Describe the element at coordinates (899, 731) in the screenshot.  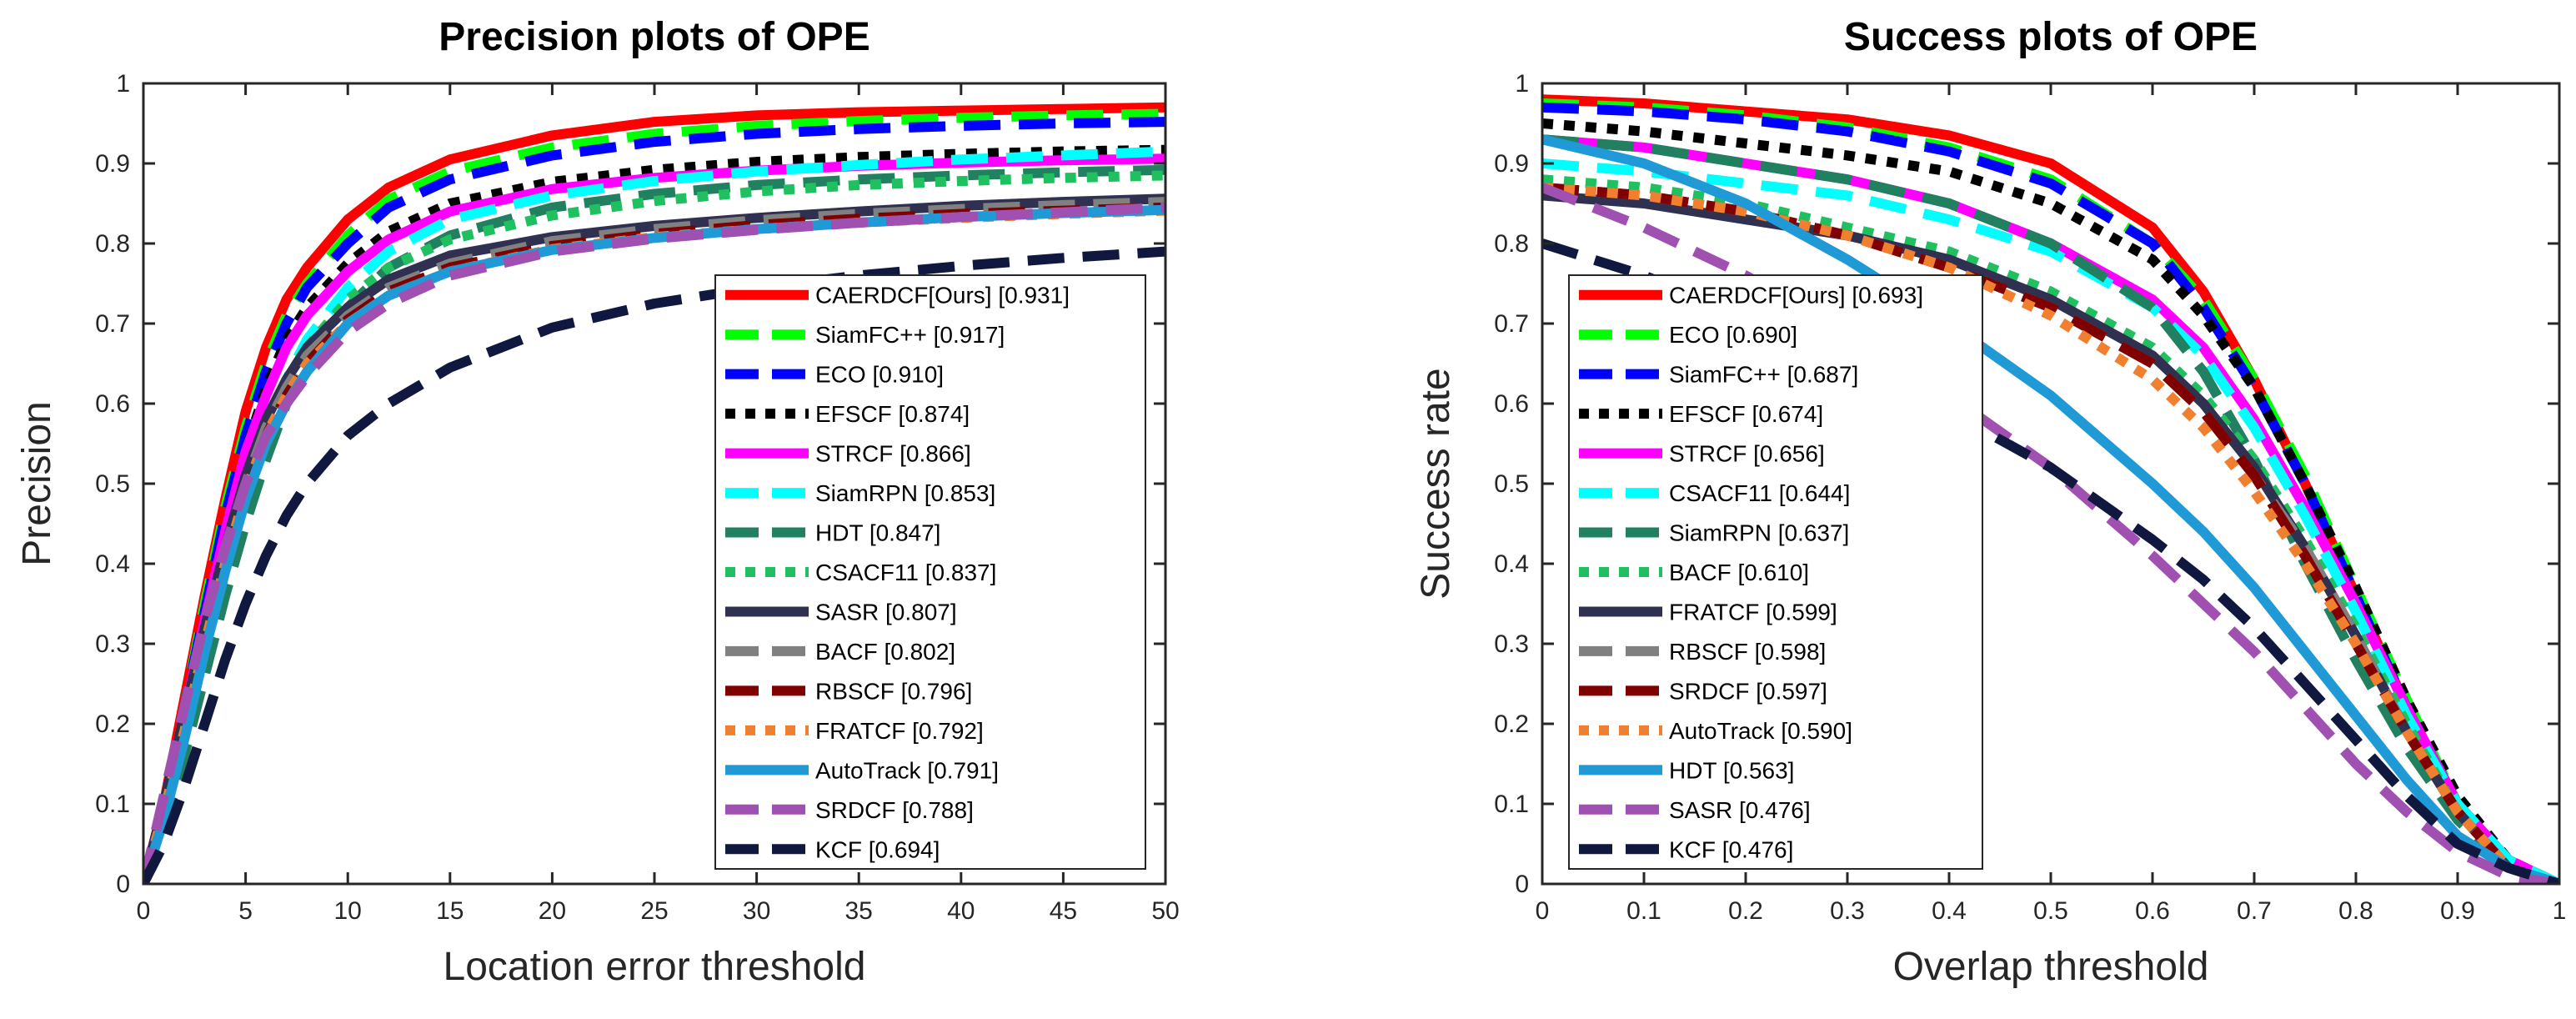
I see `precision-legend-label-fratcf: FRATCF [0.792]` at that location.